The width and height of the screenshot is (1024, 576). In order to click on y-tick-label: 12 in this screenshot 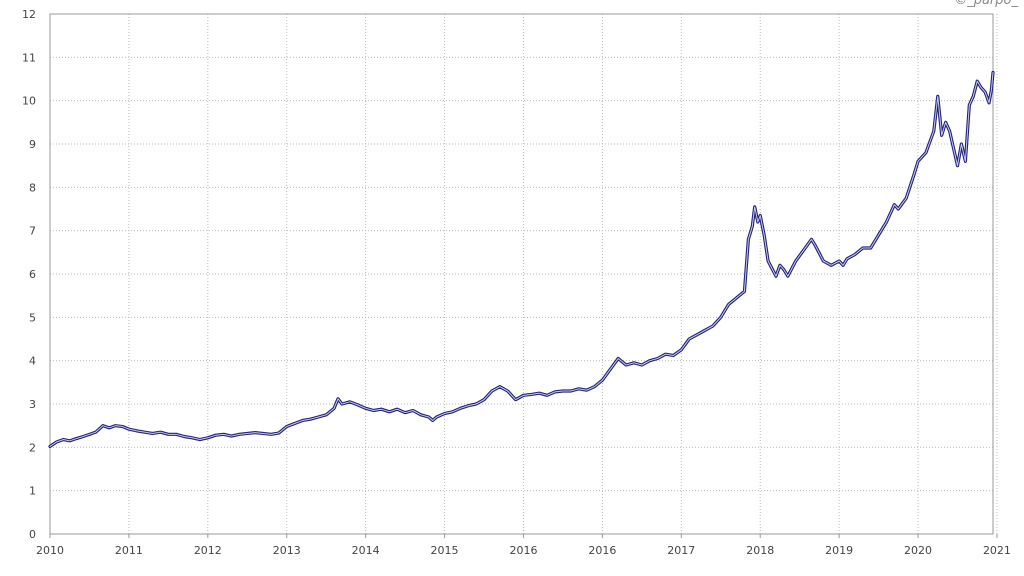, I will do `click(29, 14)`.